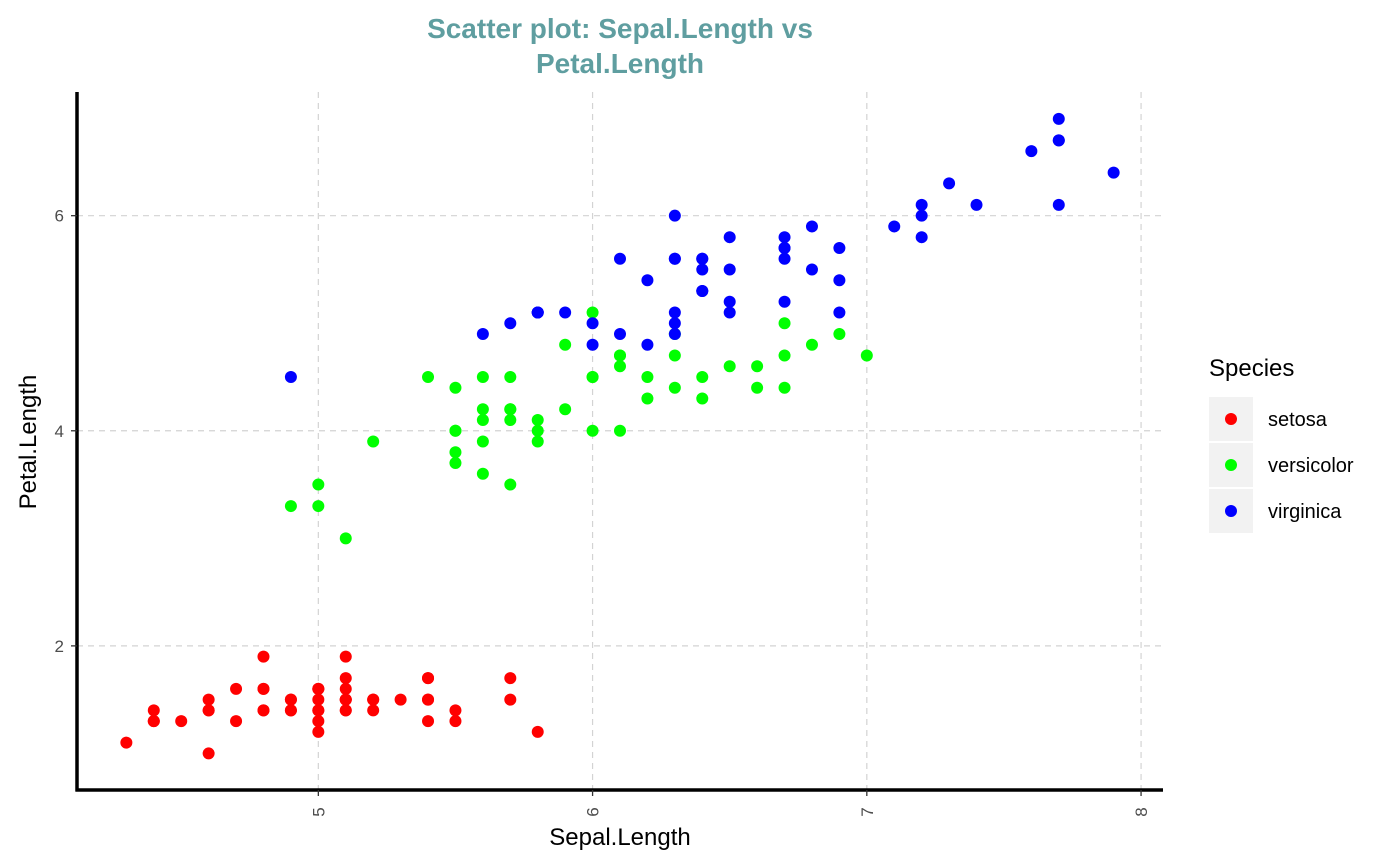 This screenshot has width=1400, height=866. What do you see at coordinates (620, 28) in the screenshot?
I see `chart-title-line-1: Scatter plot: Sepal.Length vs` at bounding box center [620, 28].